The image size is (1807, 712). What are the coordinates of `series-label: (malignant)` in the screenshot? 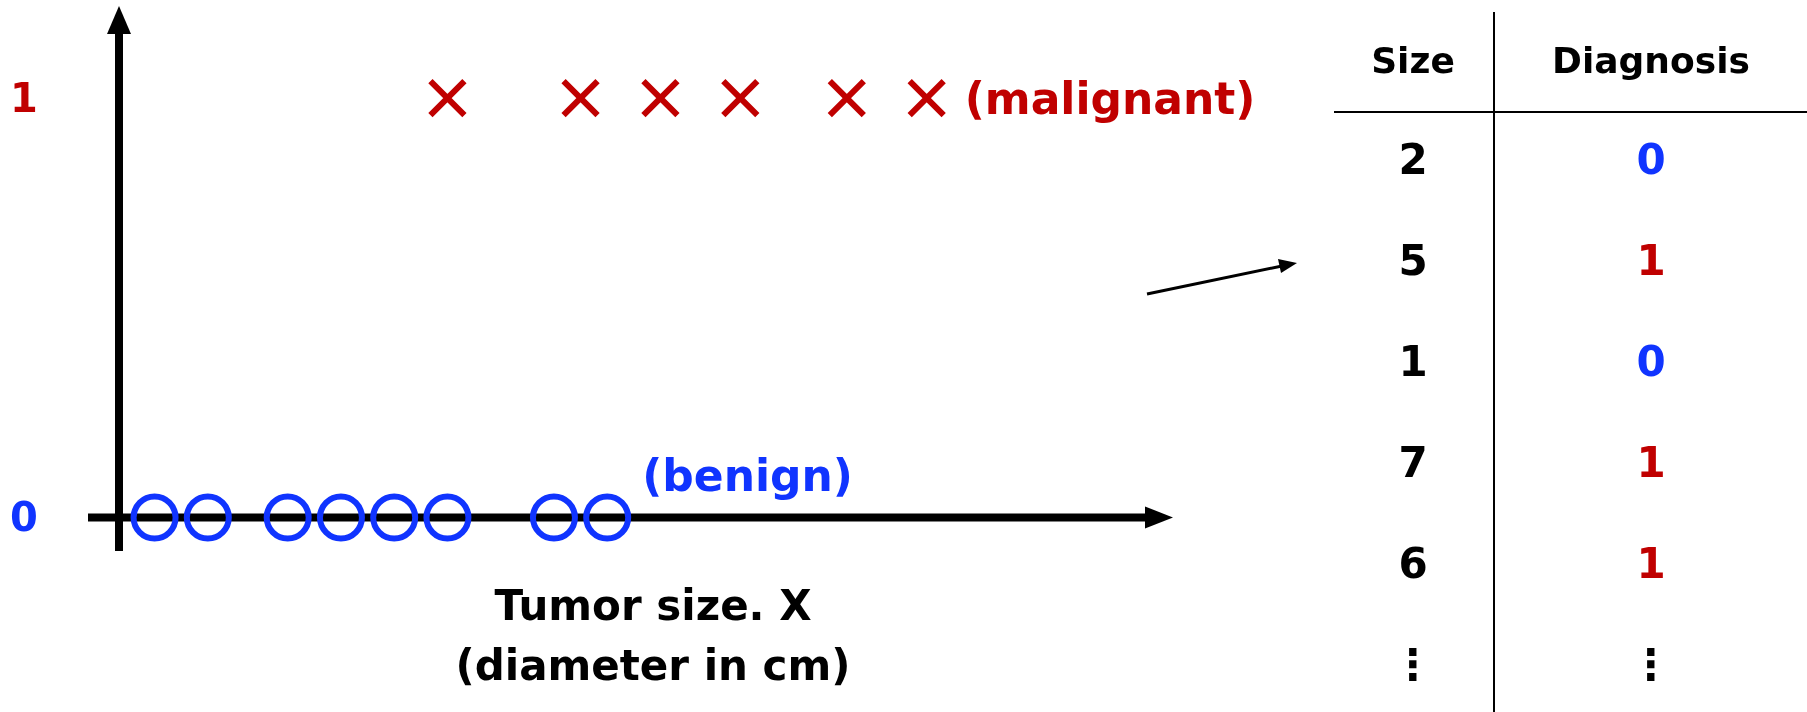 It's located at (1110, 98).